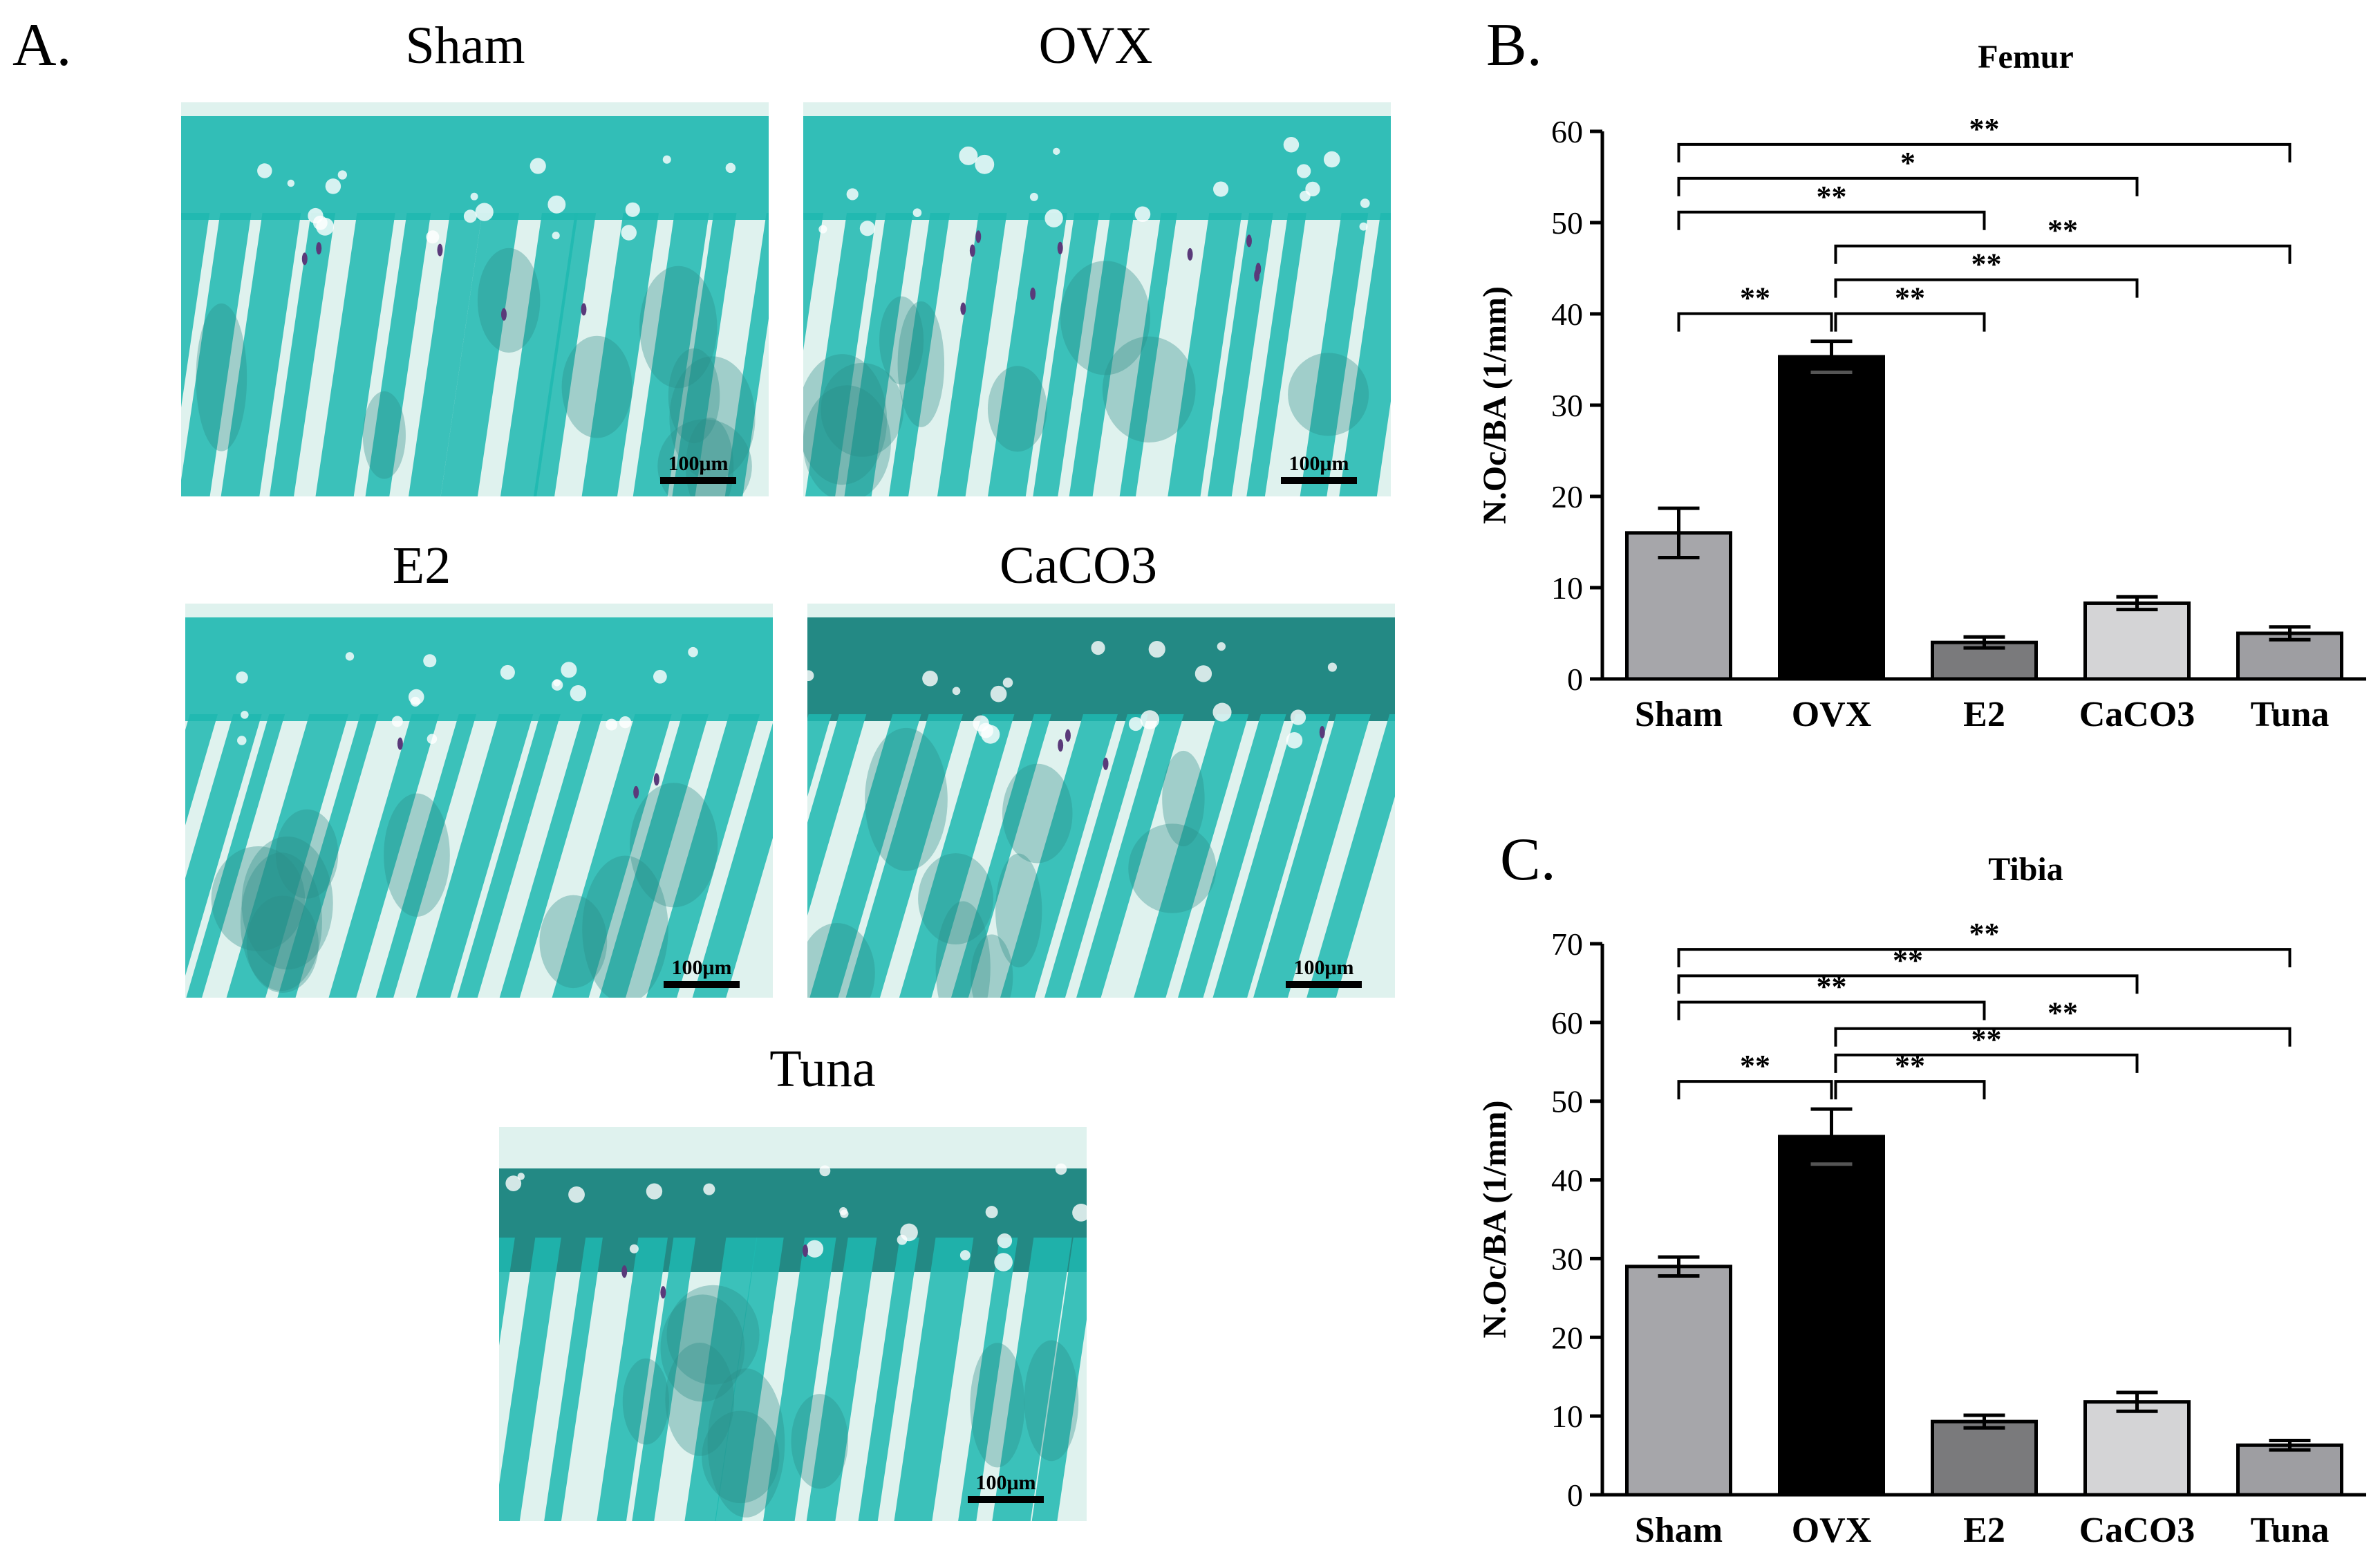  I want to click on micrograph-caco3, so click(1101, 801).